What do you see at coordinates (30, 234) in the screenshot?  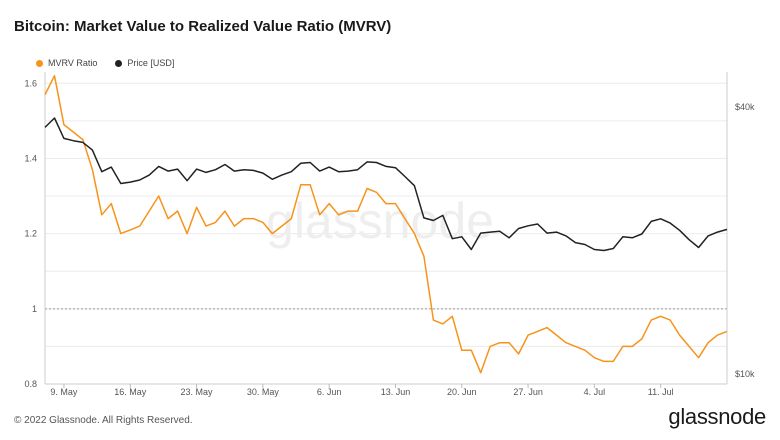 I see `y-tick-label: 1.2` at bounding box center [30, 234].